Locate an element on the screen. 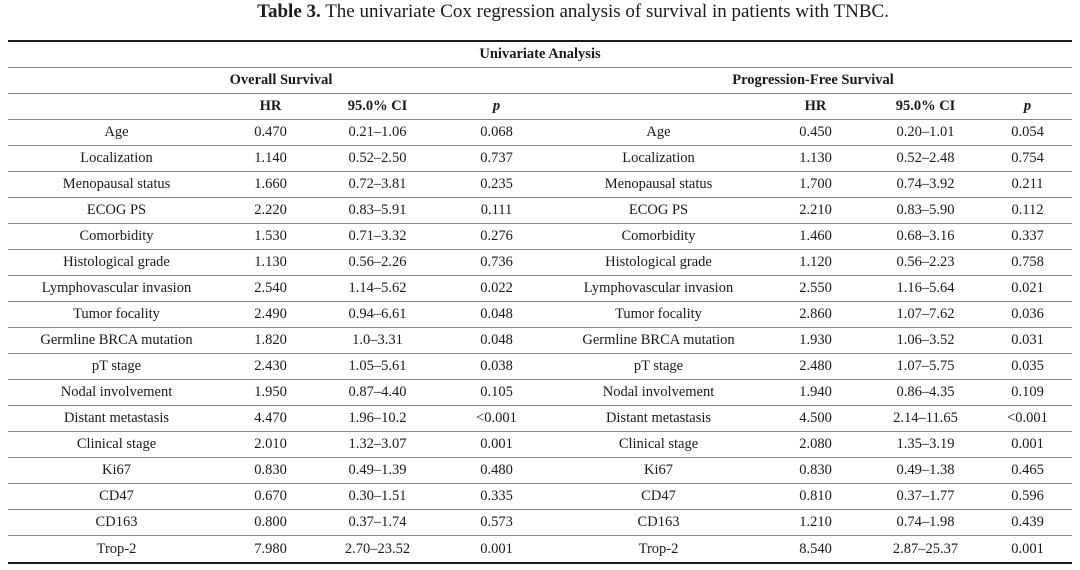 This screenshot has height=570, width=1080. pfs-ci-cell: 0.86–4.35 is located at coordinates (925, 392).